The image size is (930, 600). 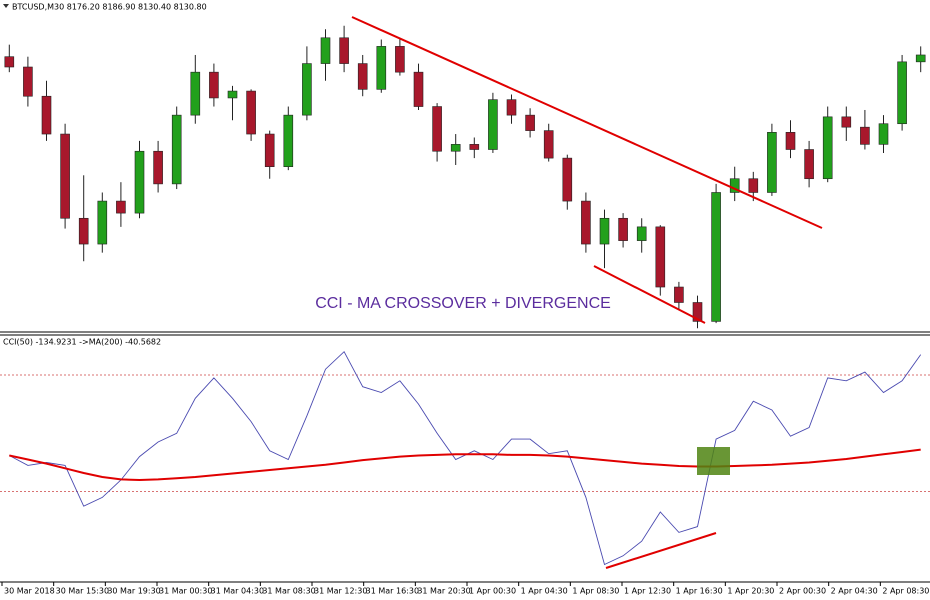 What do you see at coordinates (647, 591) in the screenshot?
I see `x-tick-label: 1 Apr 12:30` at bounding box center [647, 591].